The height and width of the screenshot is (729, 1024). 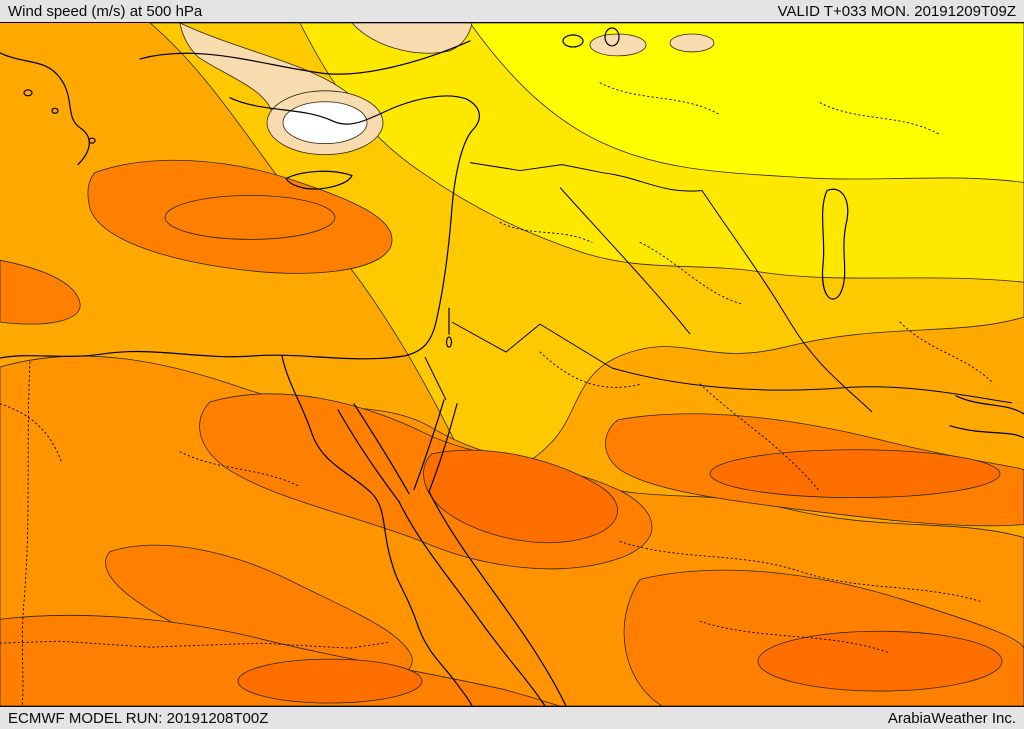 What do you see at coordinates (532, 345) in the screenshot?
I see `border-jordan-saudi` at bounding box center [532, 345].